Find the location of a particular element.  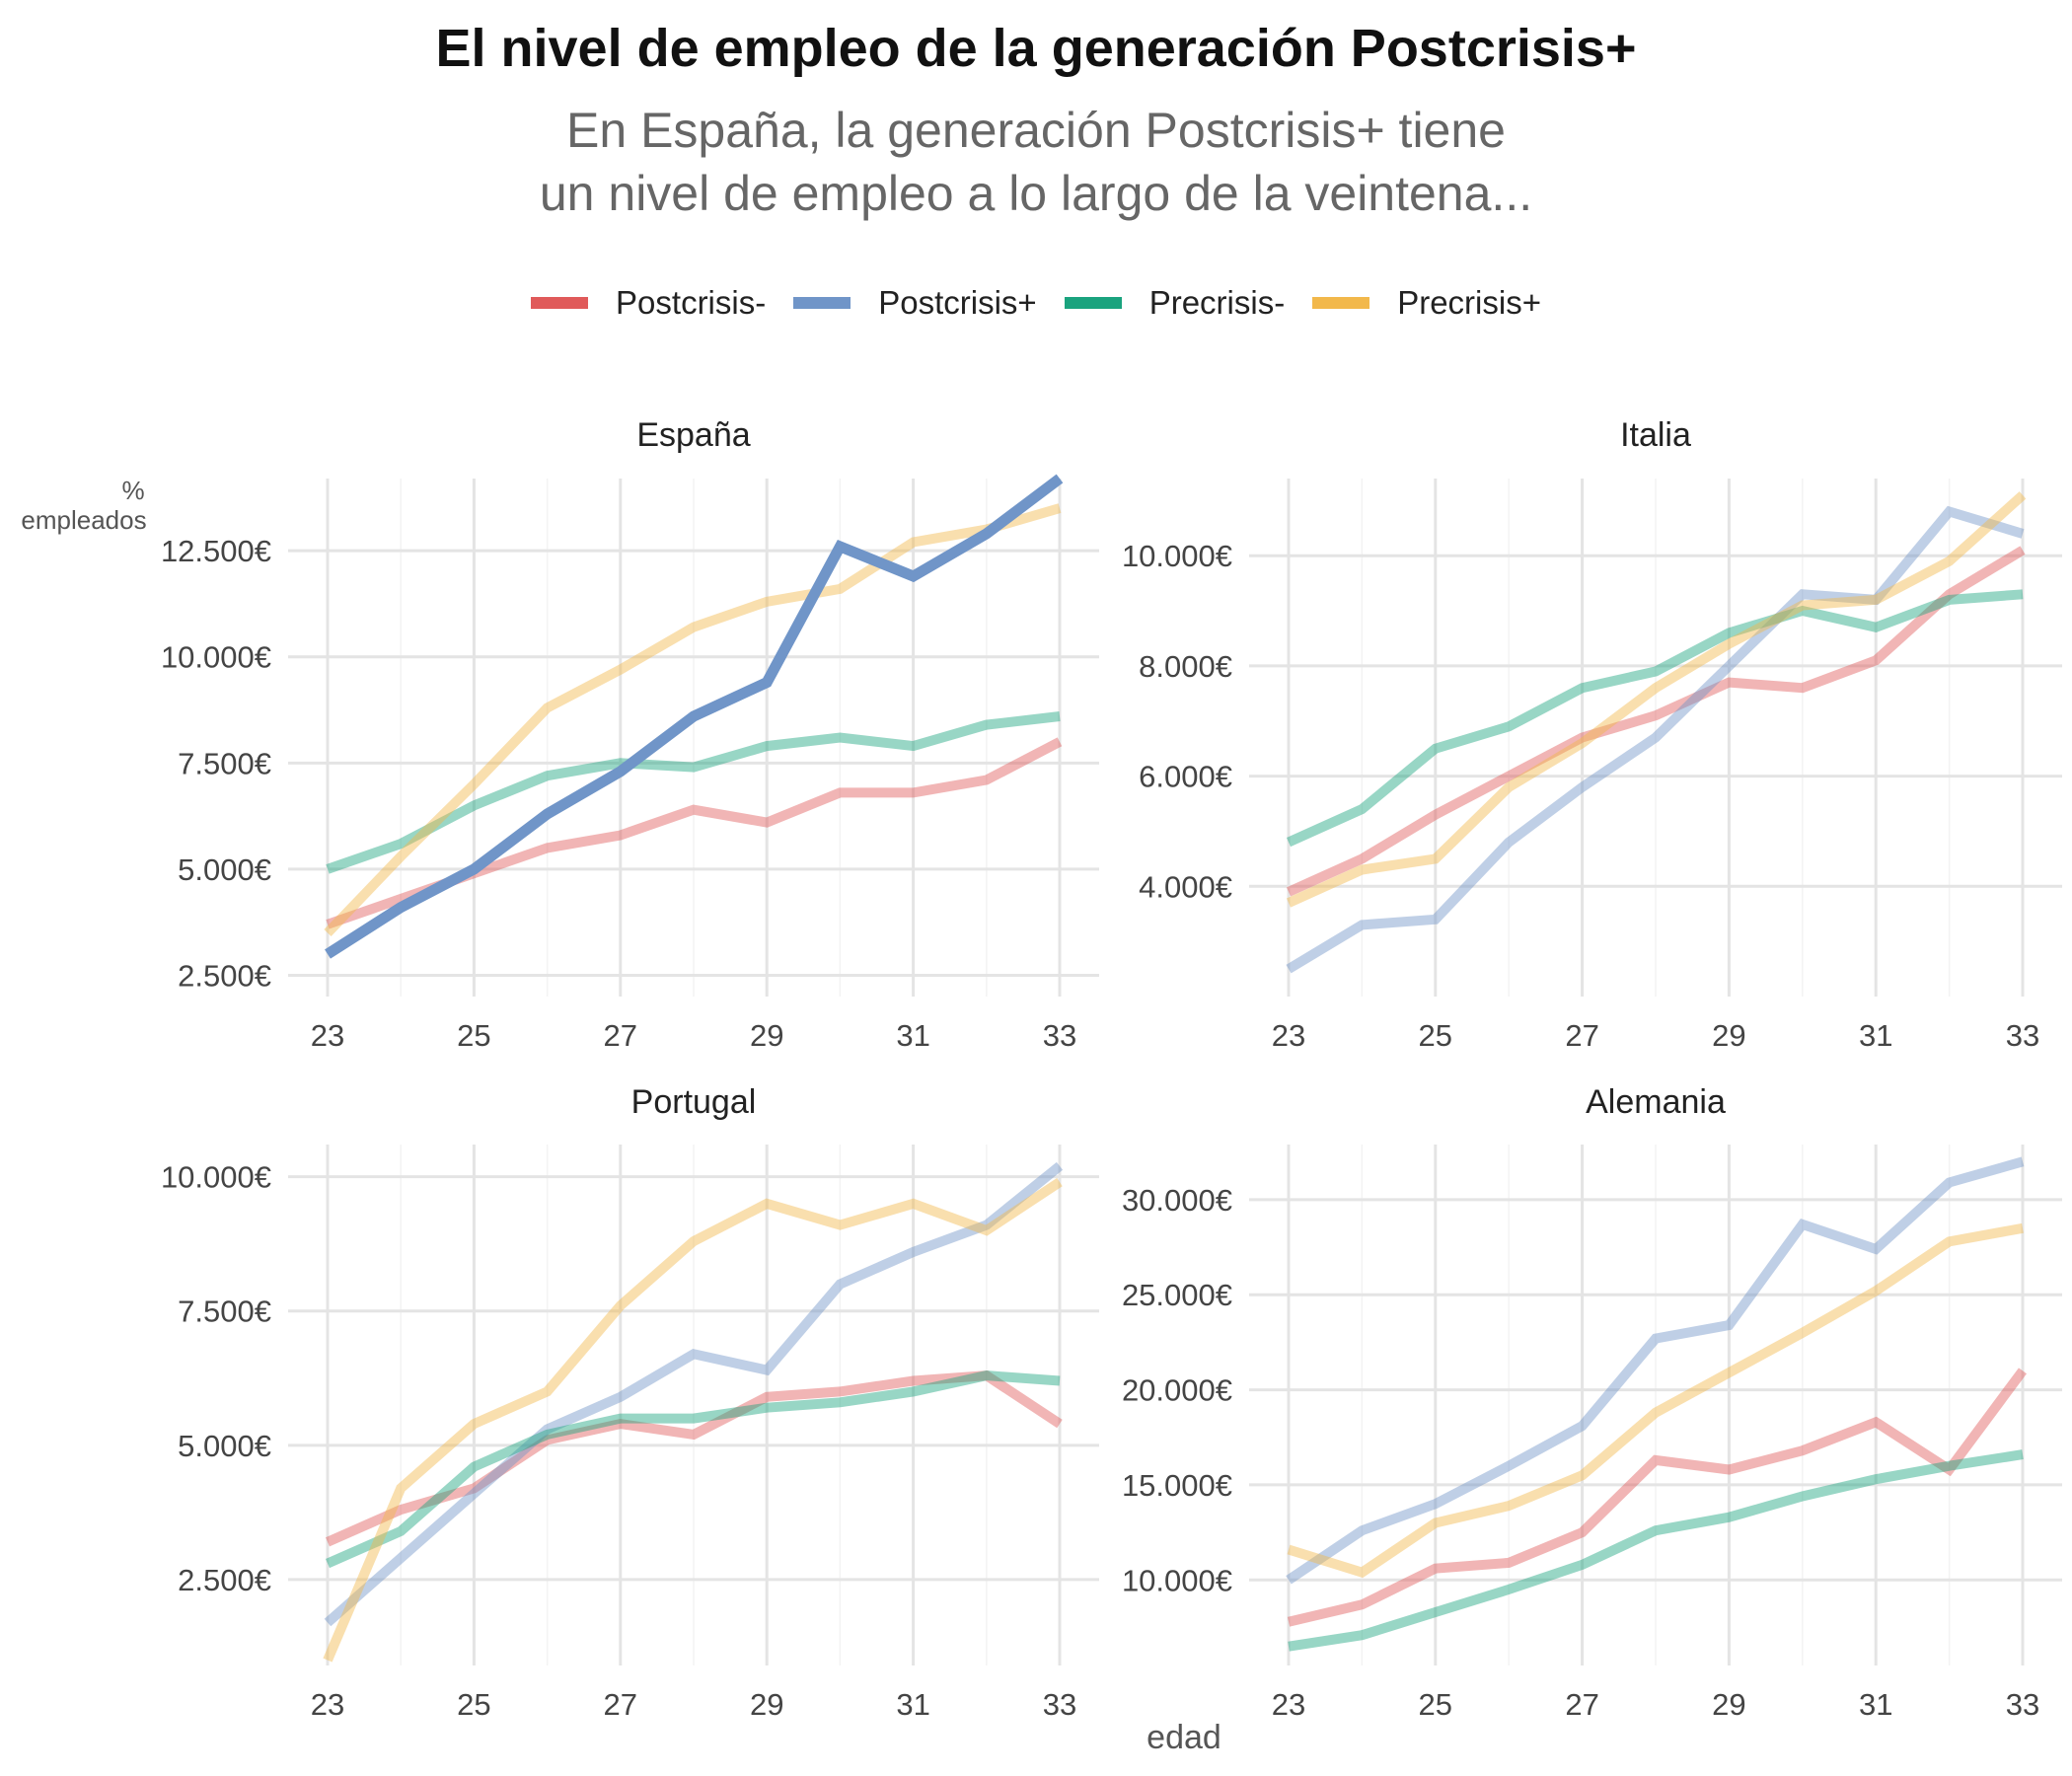

legend-item-postcrisis-minus: Postcrisis- is located at coordinates (648, 303).